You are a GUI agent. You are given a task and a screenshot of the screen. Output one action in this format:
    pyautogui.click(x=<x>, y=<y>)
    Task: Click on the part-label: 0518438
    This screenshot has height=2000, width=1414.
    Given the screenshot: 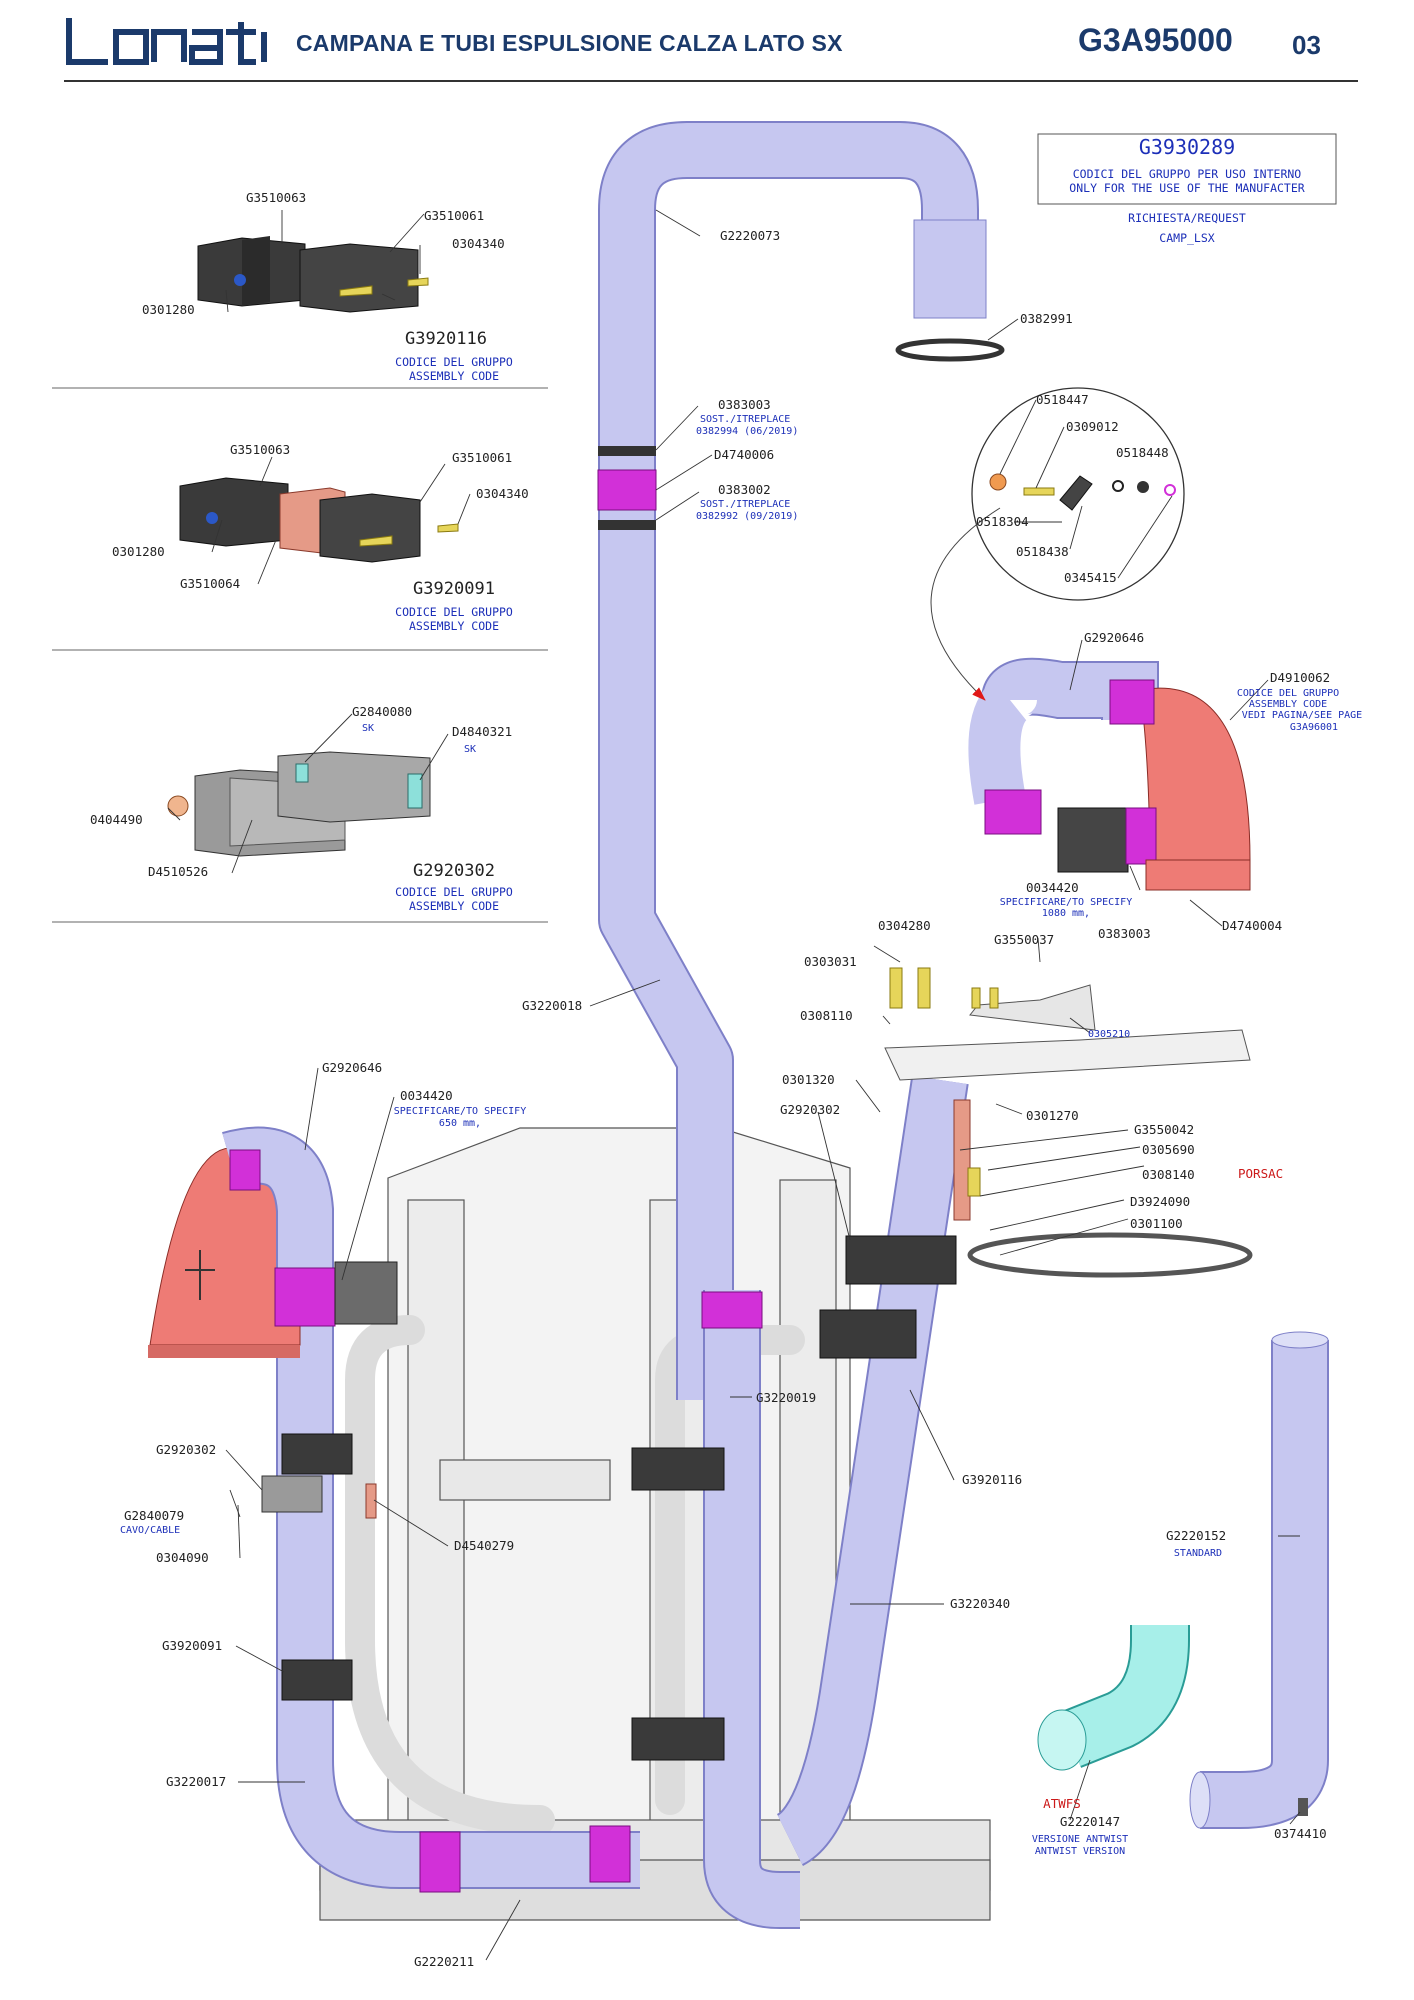 What is the action you would take?
    pyautogui.click(x=1042, y=551)
    